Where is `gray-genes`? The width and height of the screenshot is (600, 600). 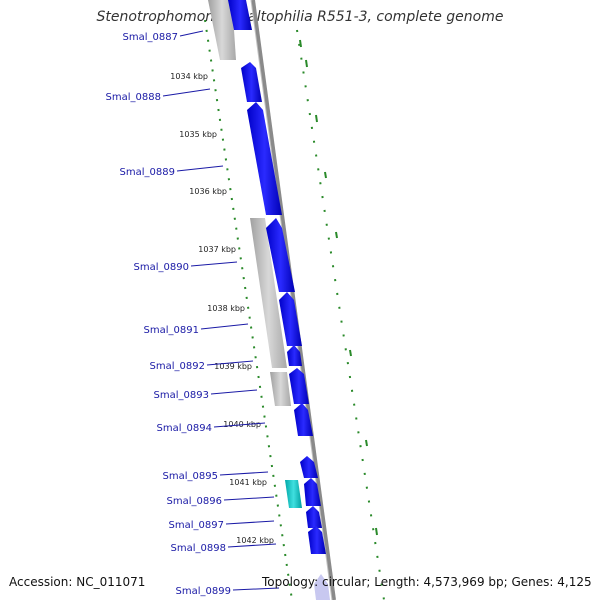
gray-genes is located at coordinates (249, 203).